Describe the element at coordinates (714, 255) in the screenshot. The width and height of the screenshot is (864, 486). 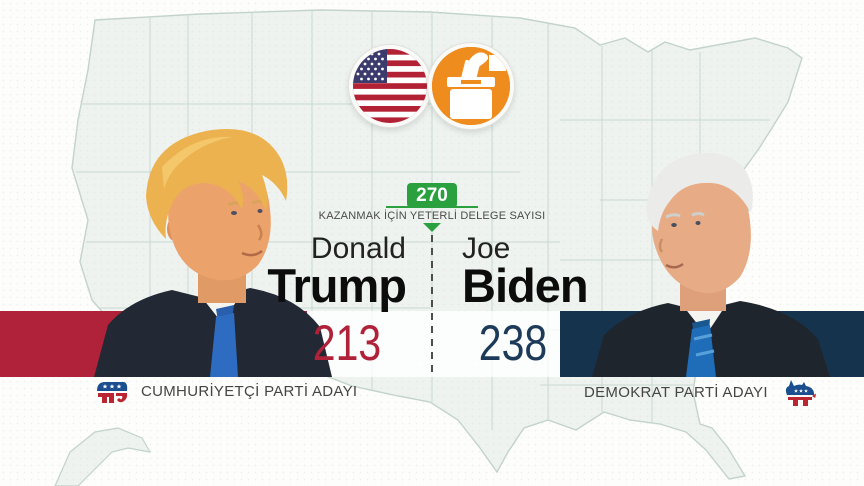
I see `biden-photo` at that location.